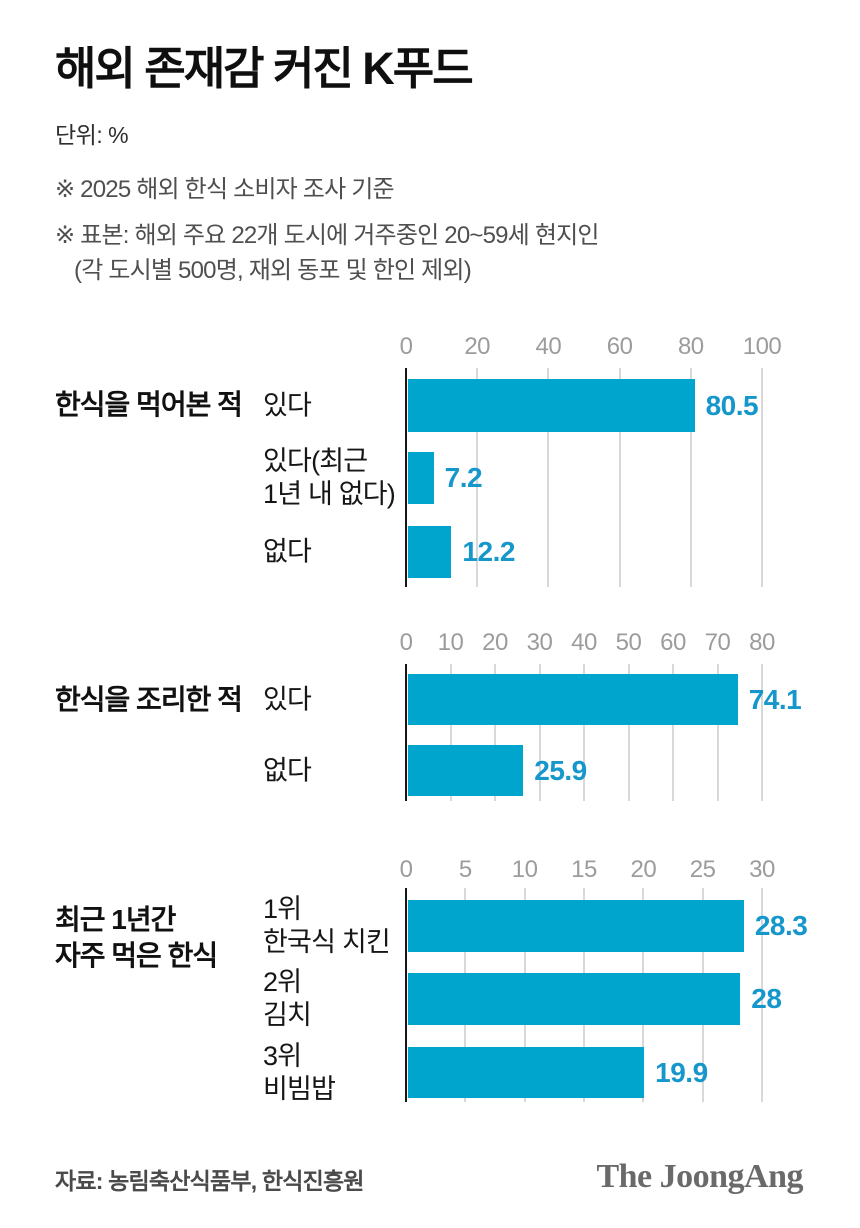 Image resolution: width=860 pixels, height=1228 pixels. I want to click on unit-label: 단위: %, so click(92, 135).